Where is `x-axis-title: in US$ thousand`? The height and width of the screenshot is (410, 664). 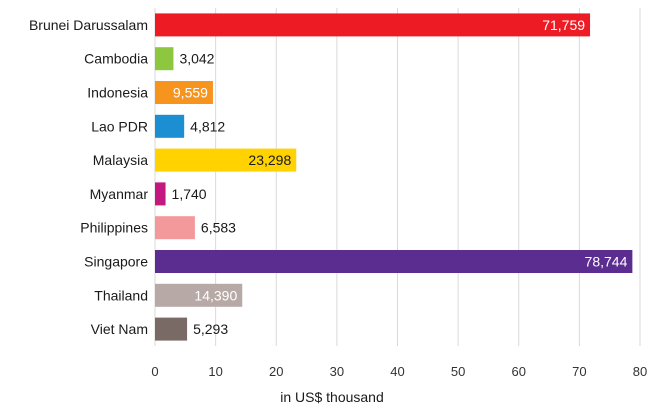 x-axis-title: in US$ thousand is located at coordinates (332, 397).